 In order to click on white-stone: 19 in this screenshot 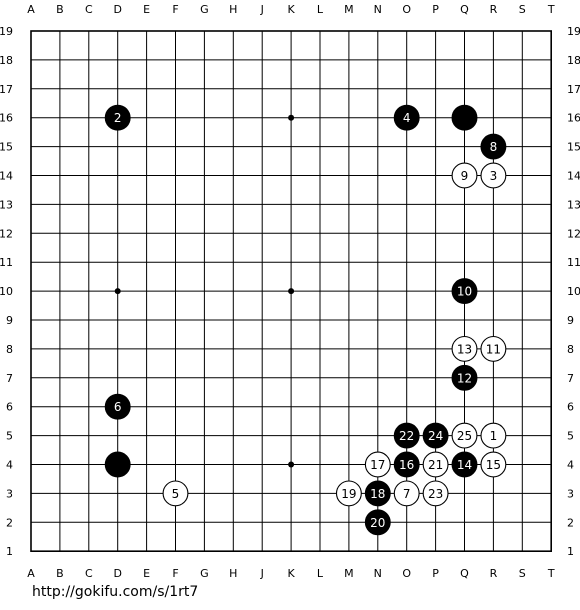, I will do `click(348, 493)`.